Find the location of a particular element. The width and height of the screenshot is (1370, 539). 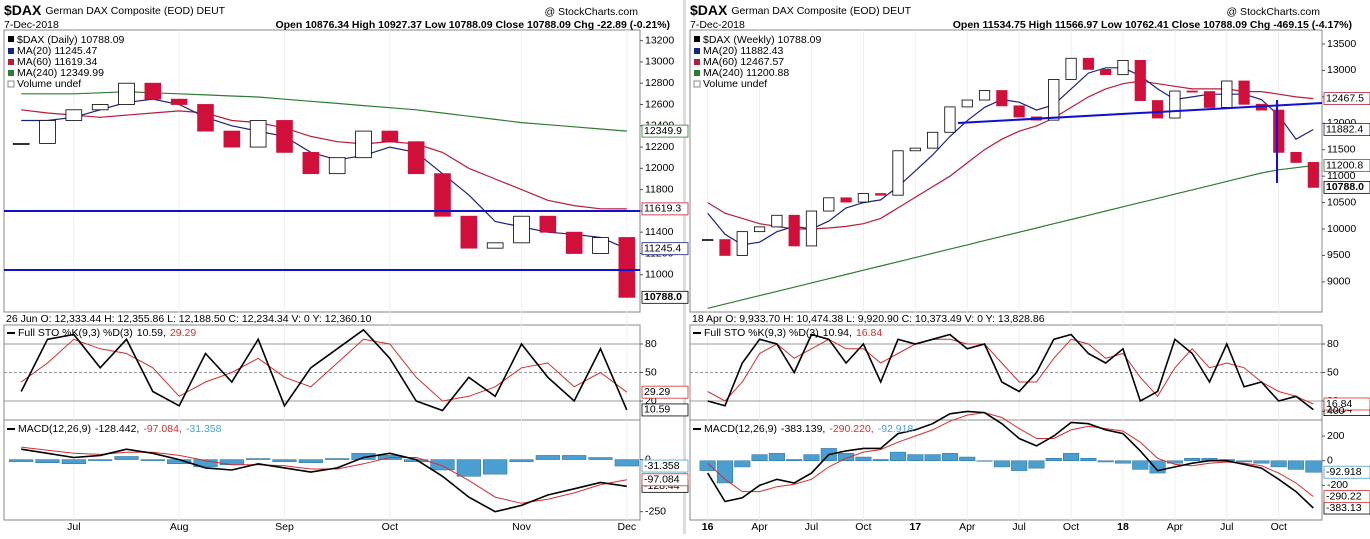

y-tick-label: 0 is located at coordinates (648, 459).